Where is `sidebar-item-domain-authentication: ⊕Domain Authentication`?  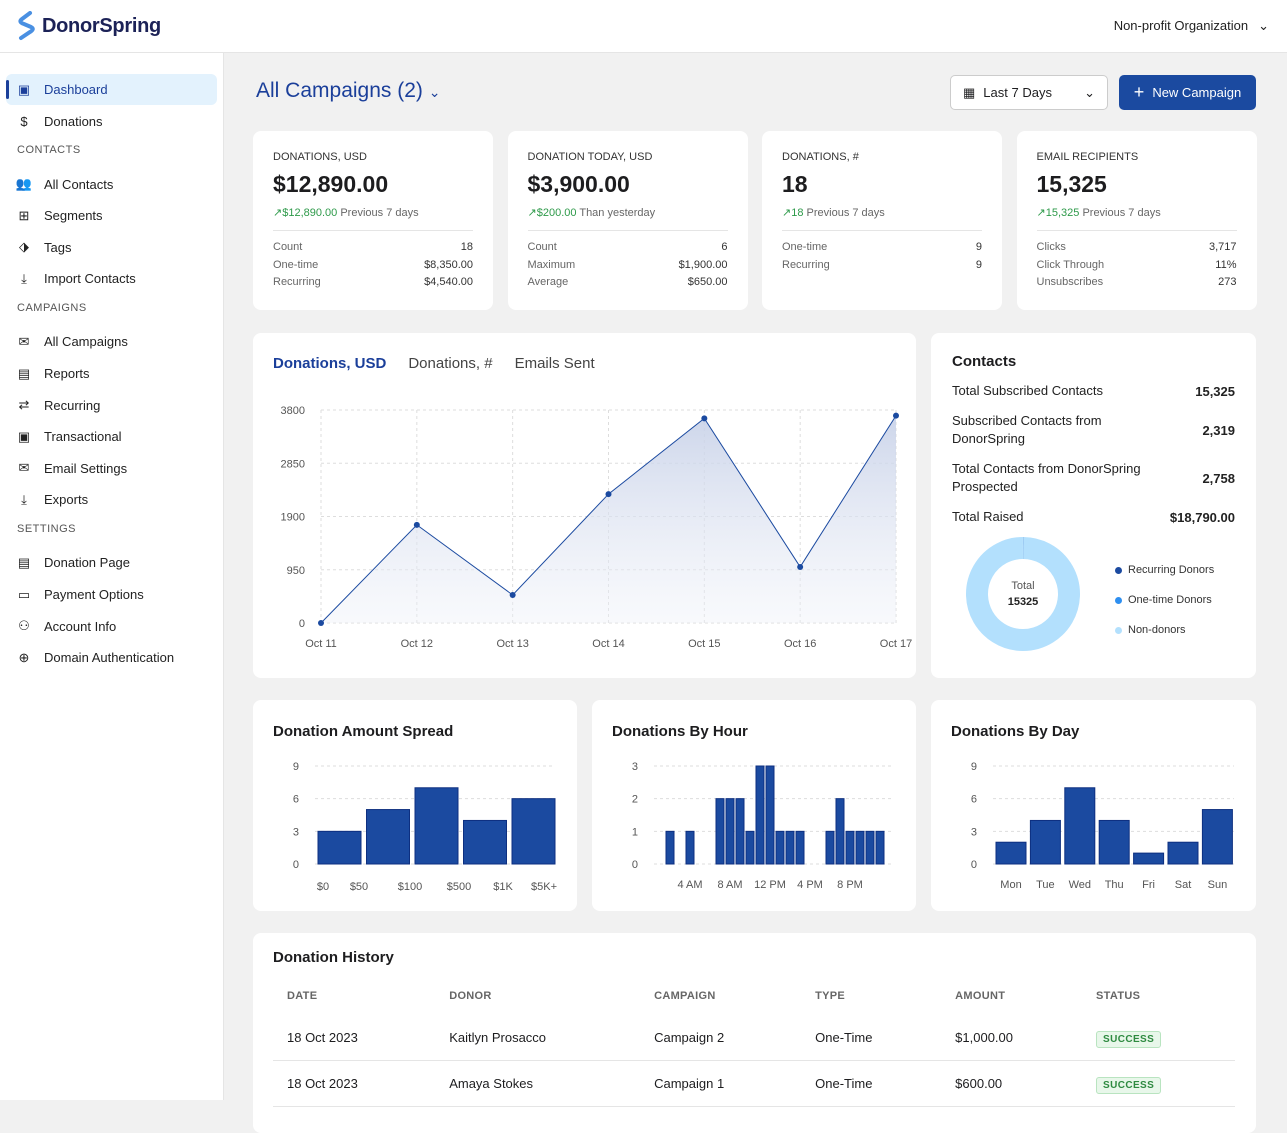 sidebar-item-domain-authentication: ⊕Domain Authentication is located at coordinates (111, 657).